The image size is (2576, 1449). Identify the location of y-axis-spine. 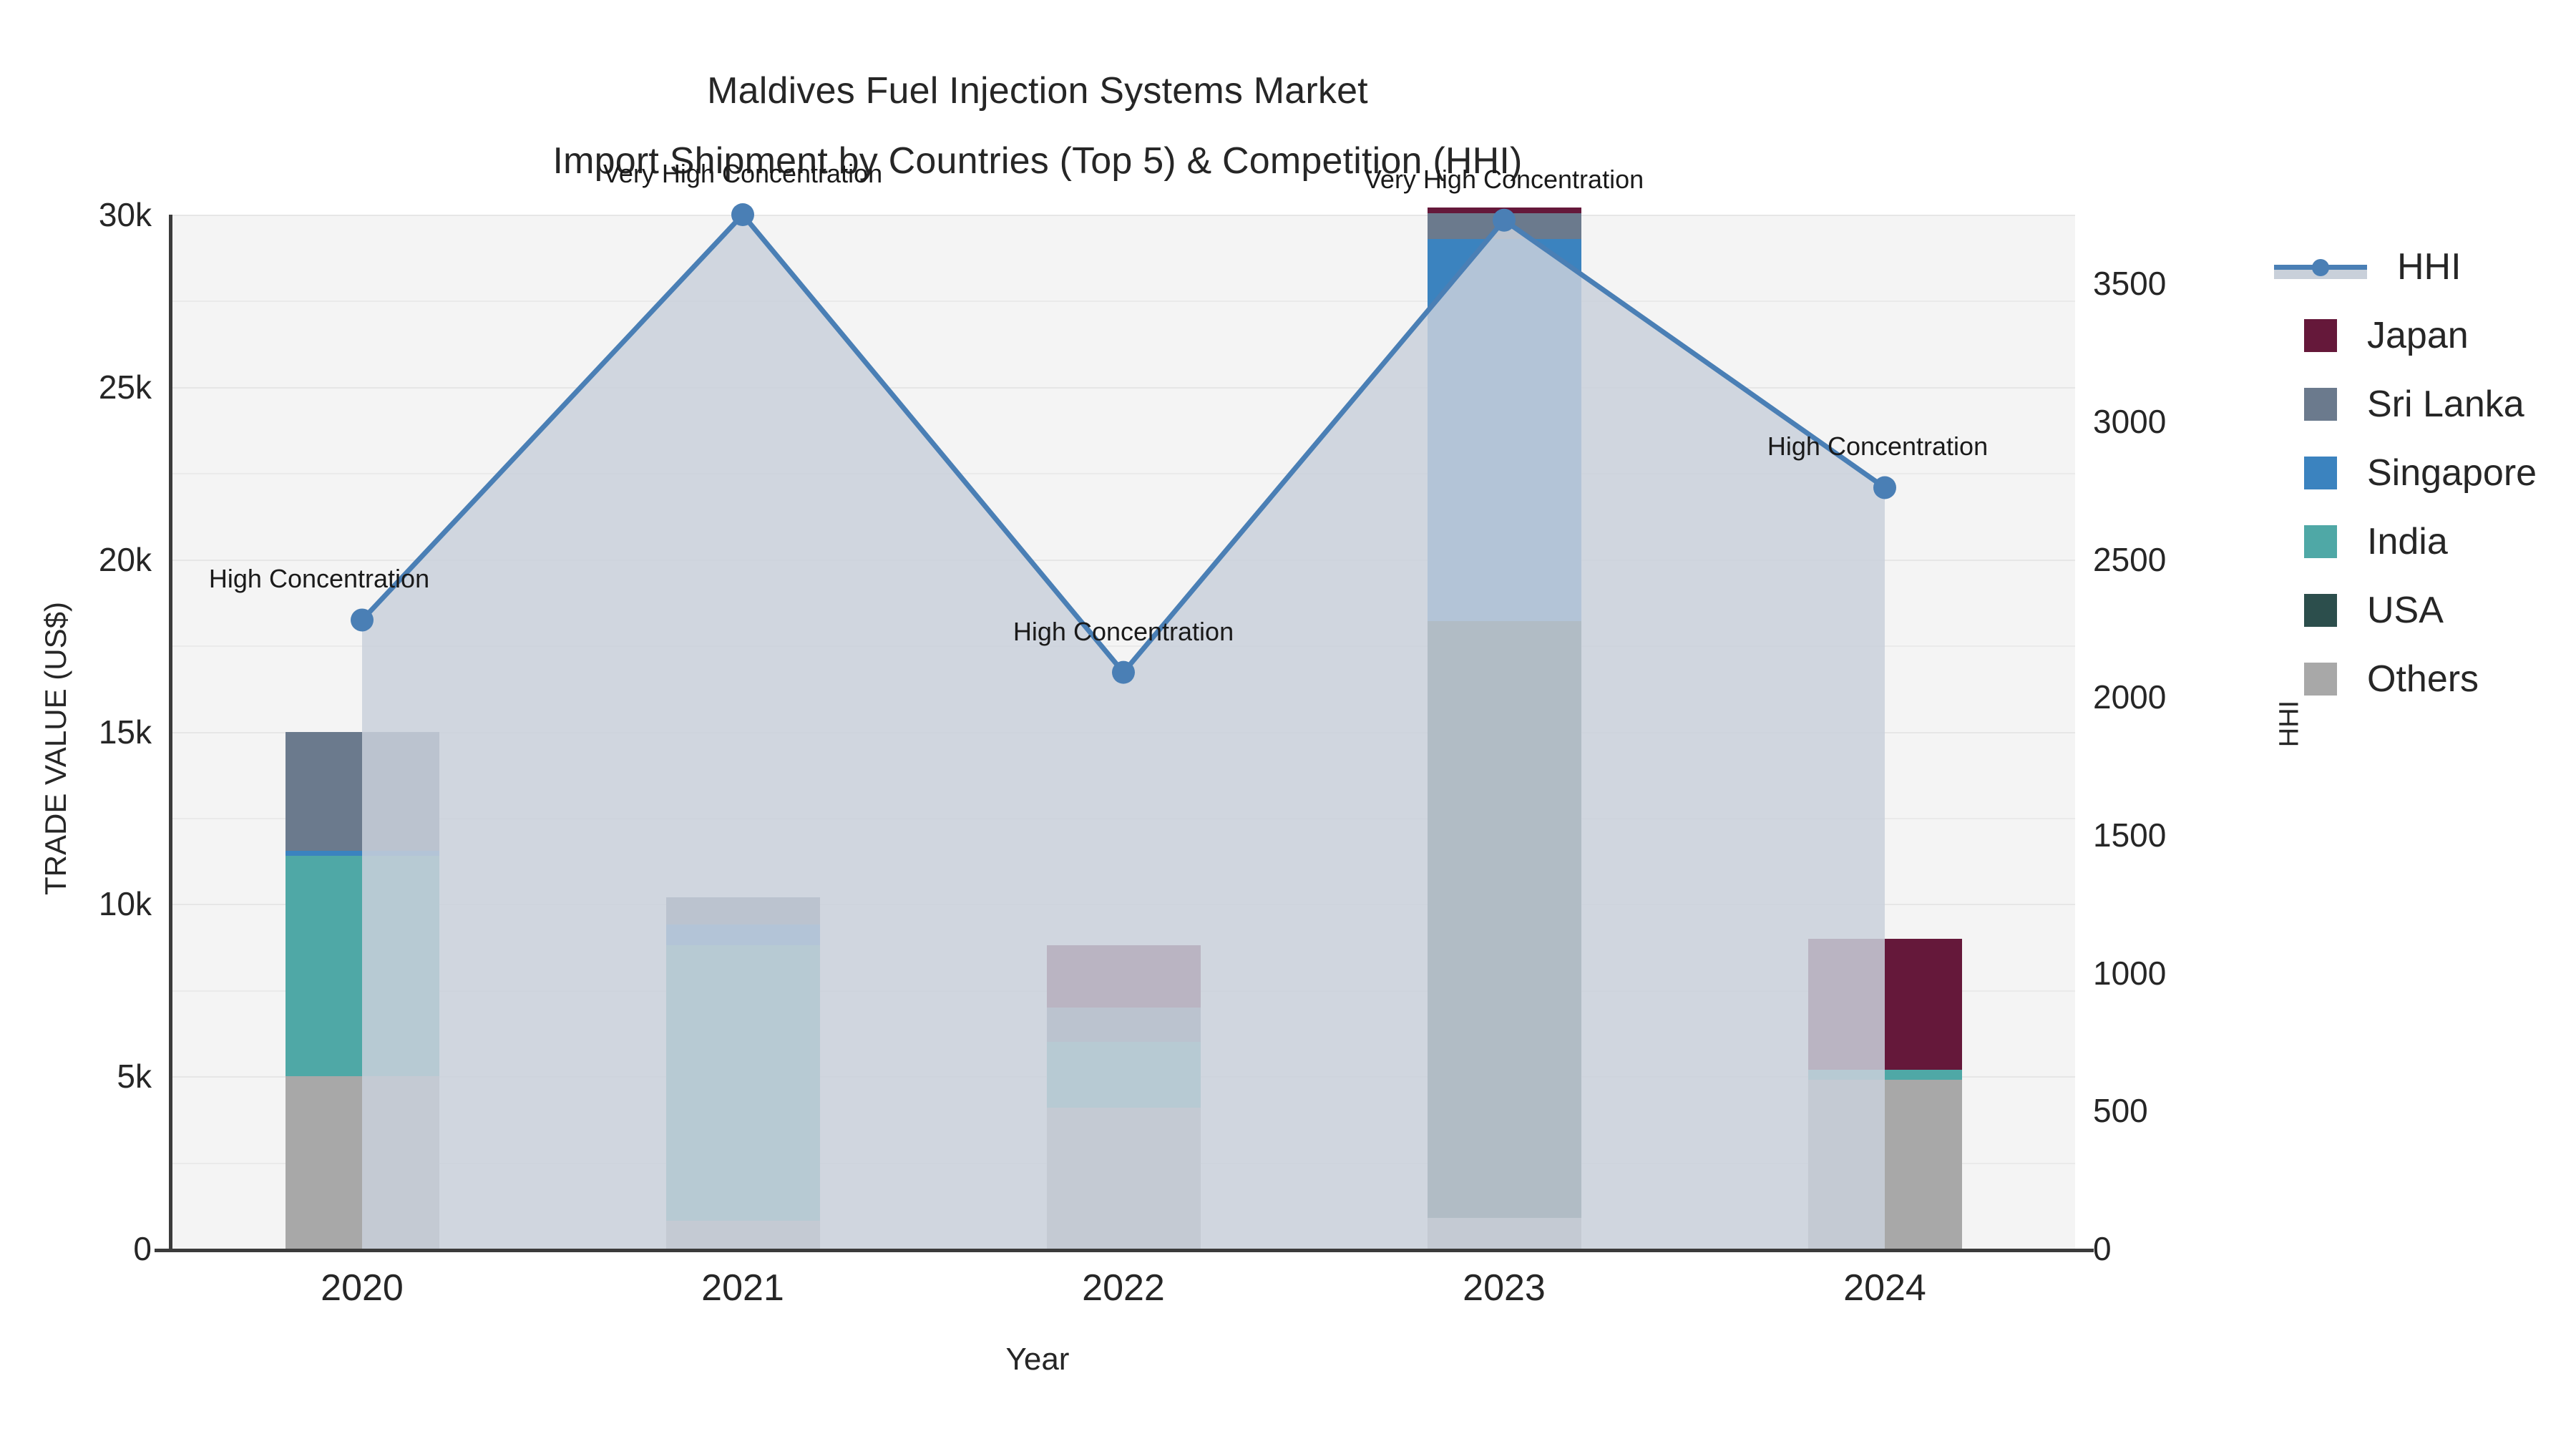
(170, 733).